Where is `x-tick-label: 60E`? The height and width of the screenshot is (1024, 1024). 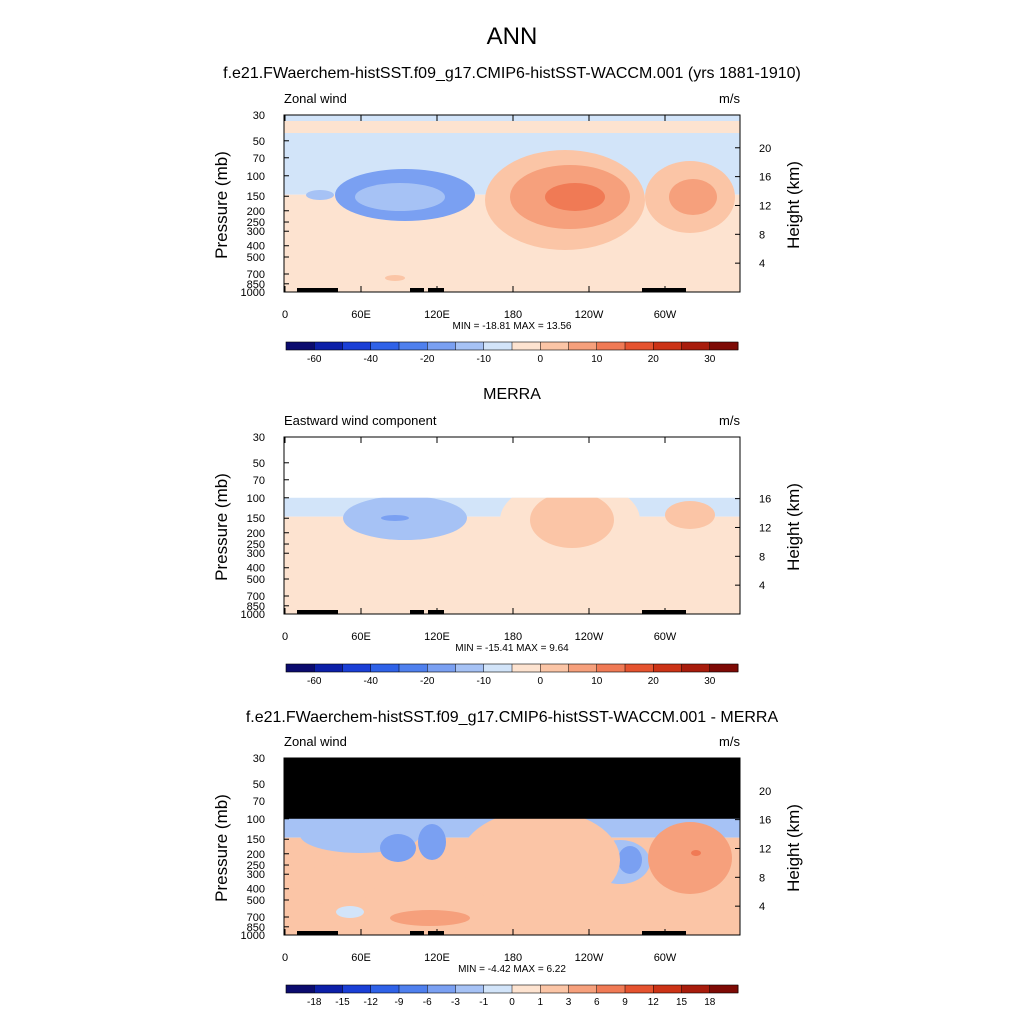 x-tick-label: 60E is located at coordinates (361, 958).